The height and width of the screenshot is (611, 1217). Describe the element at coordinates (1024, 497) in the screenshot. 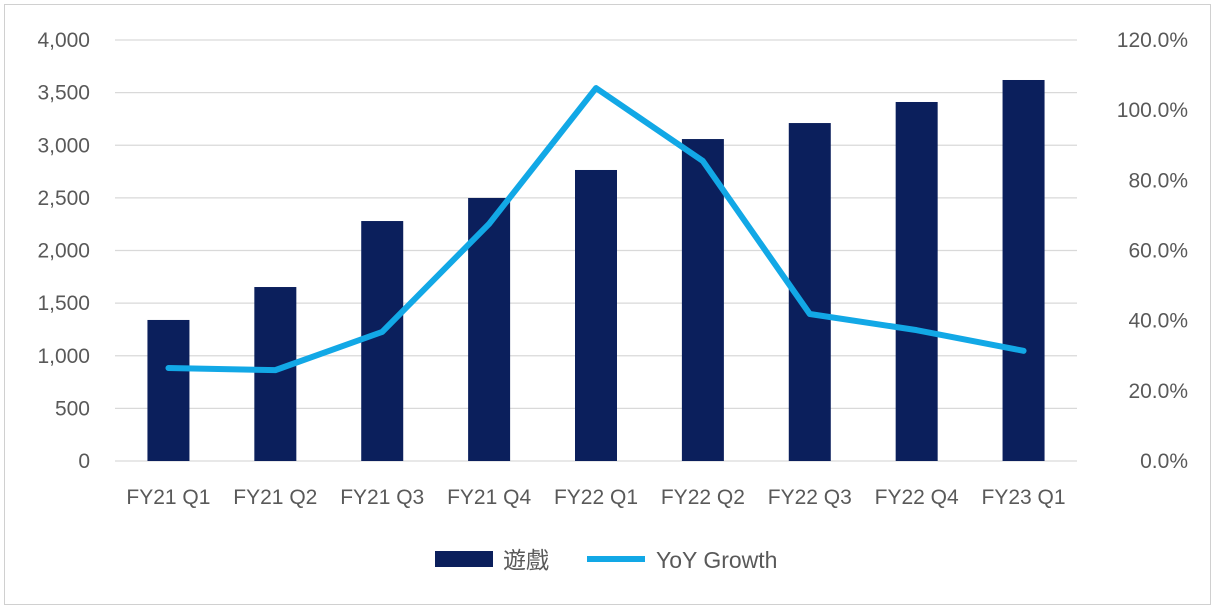

I see `x-tick-label: FY23 Q1` at that location.